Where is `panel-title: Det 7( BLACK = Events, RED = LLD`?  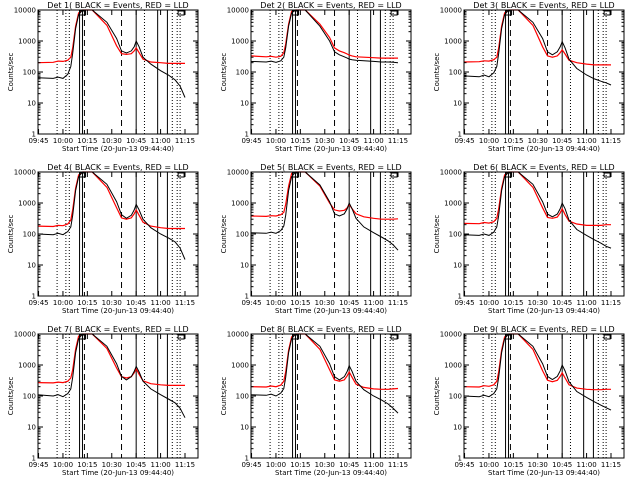
panel-title: Det 7( BLACK = Events, RED = LLD is located at coordinates (117, 329).